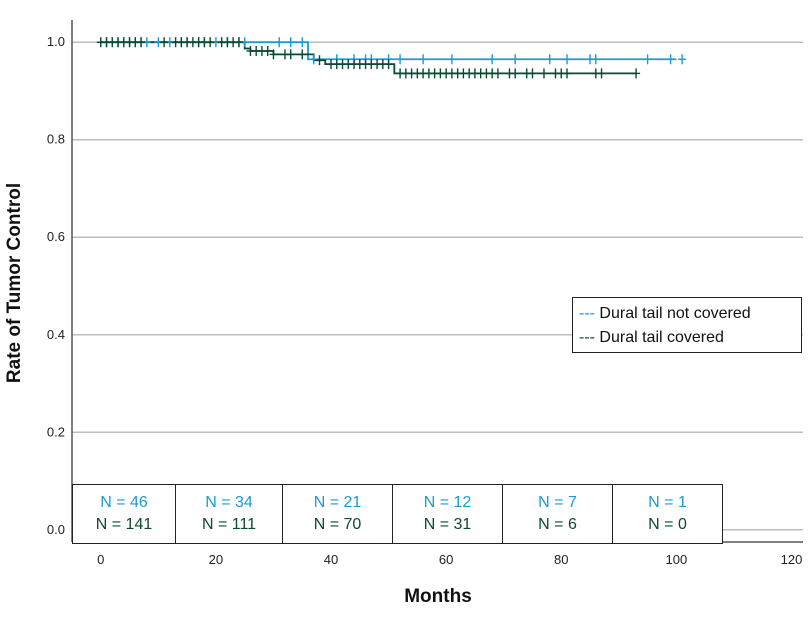  I want to click on x-tick-label: 0, so click(100, 559).